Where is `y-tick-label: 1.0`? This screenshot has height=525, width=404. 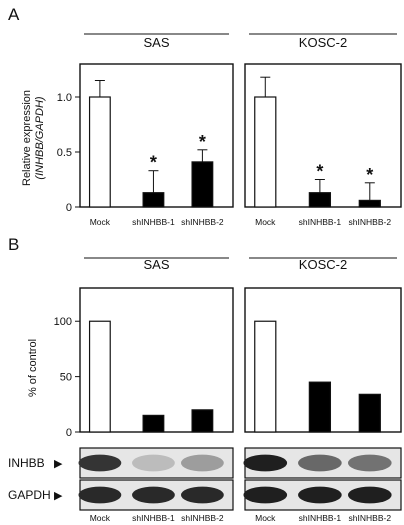
y-tick-label: 1.0 is located at coordinates (64, 98).